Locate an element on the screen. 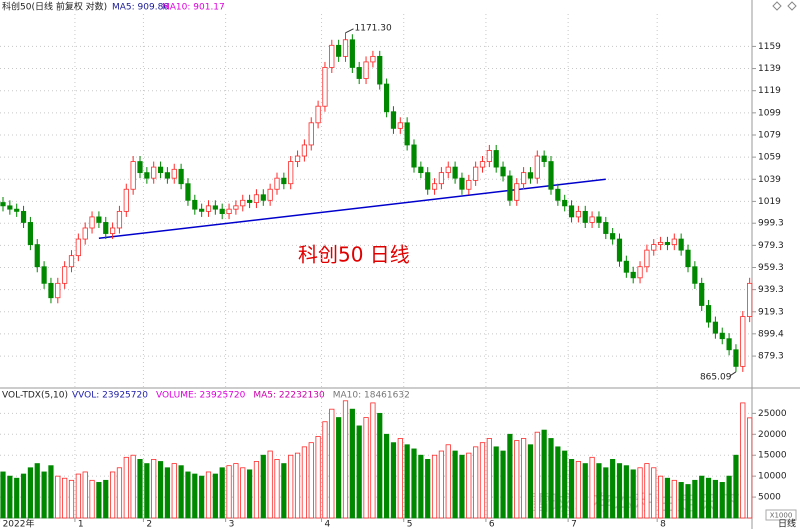 This screenshot has width=800, height=529. label-pointer is located at coordinates (349, 31).